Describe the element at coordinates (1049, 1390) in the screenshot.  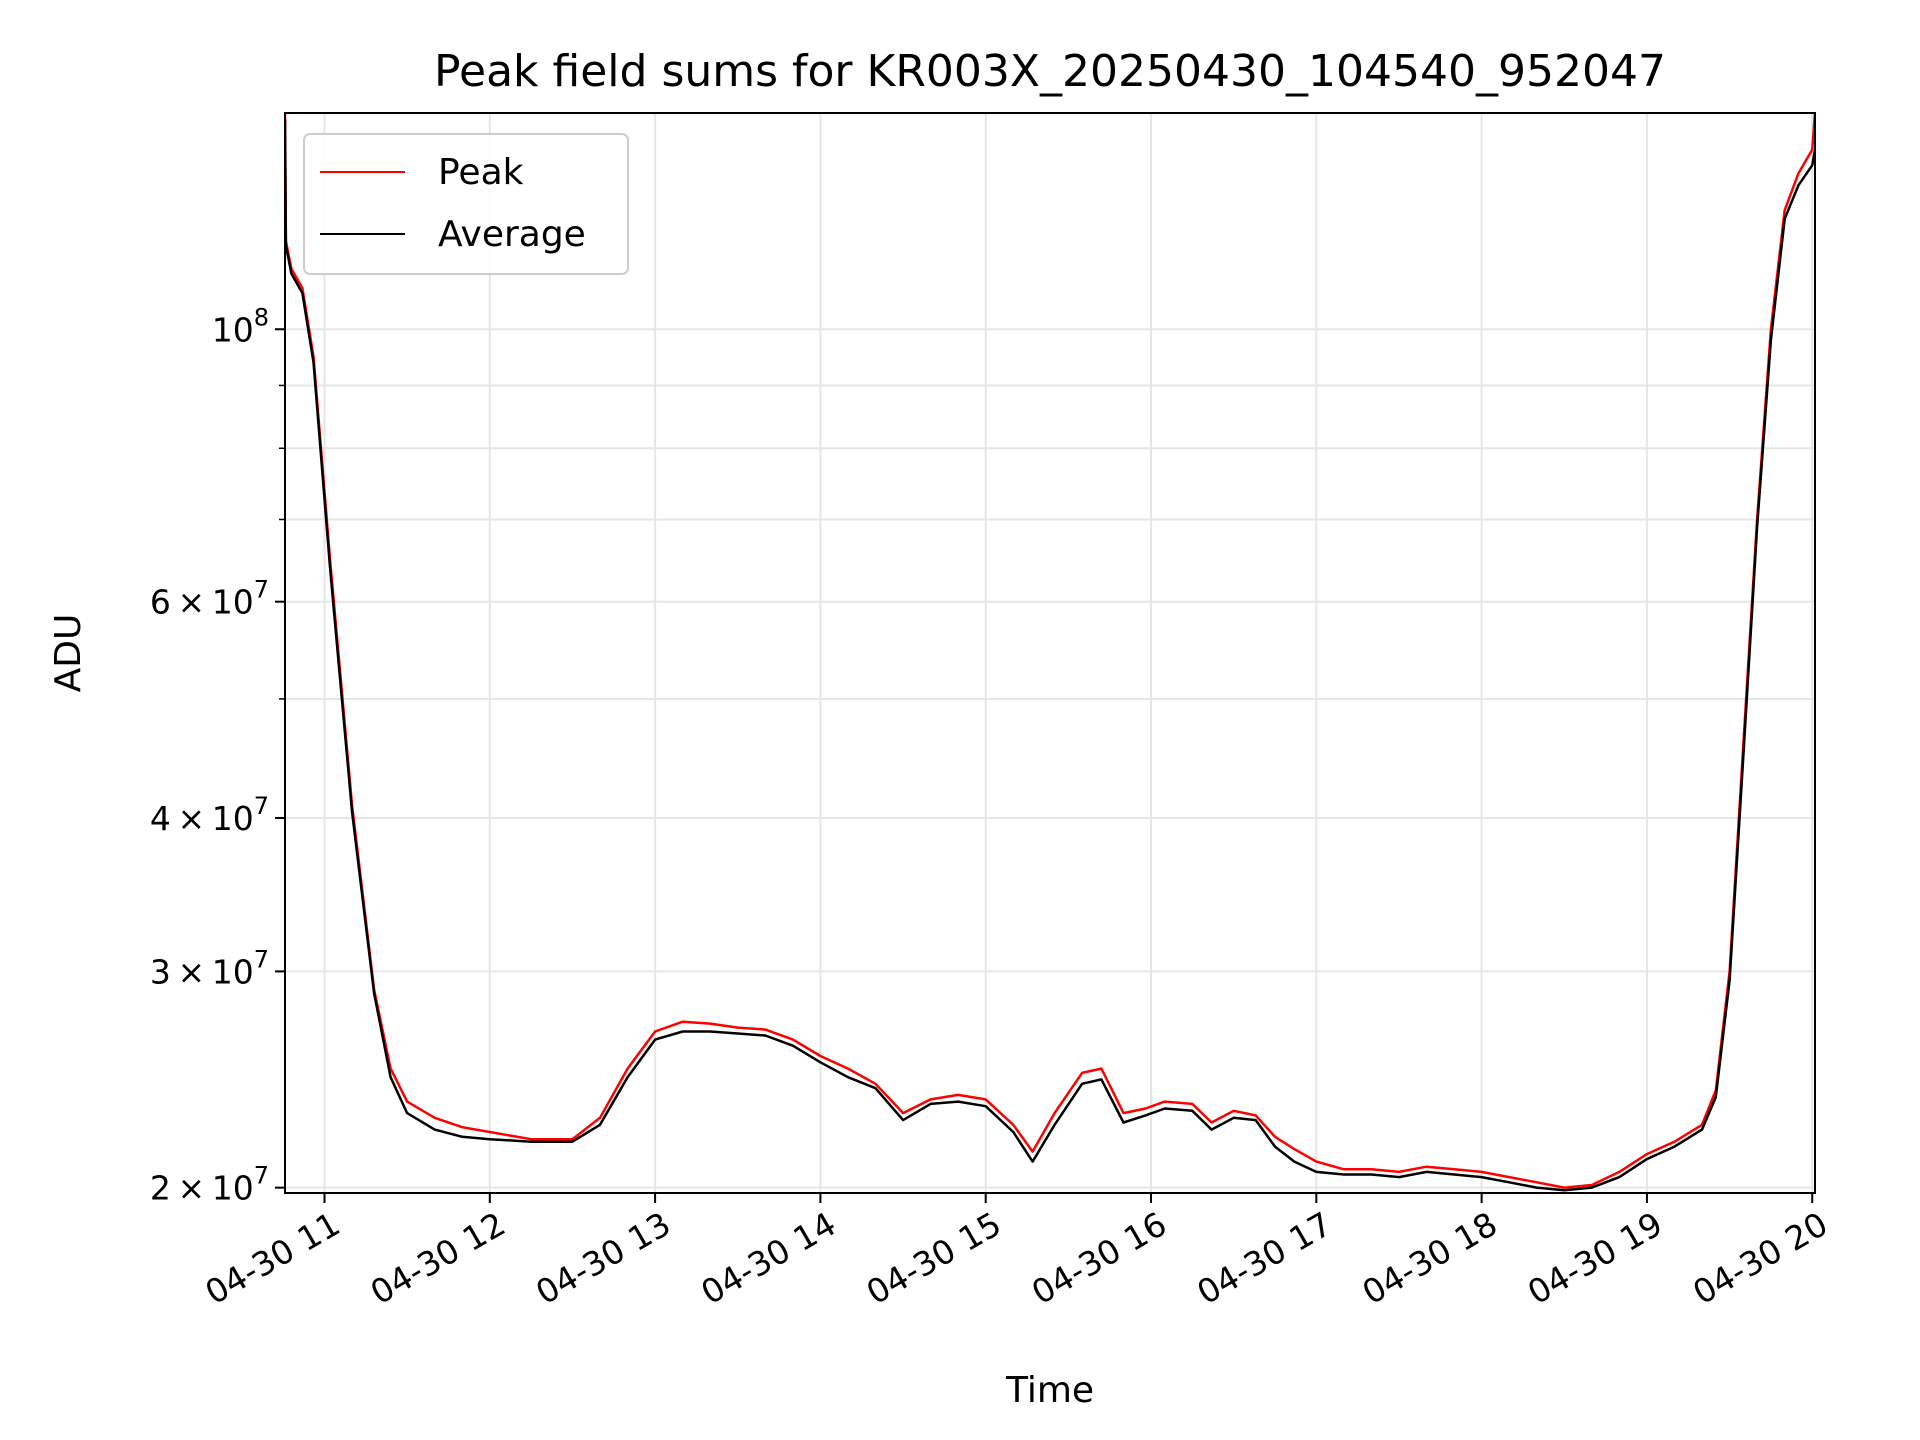
I see `x-axis-label: Time` at that location.